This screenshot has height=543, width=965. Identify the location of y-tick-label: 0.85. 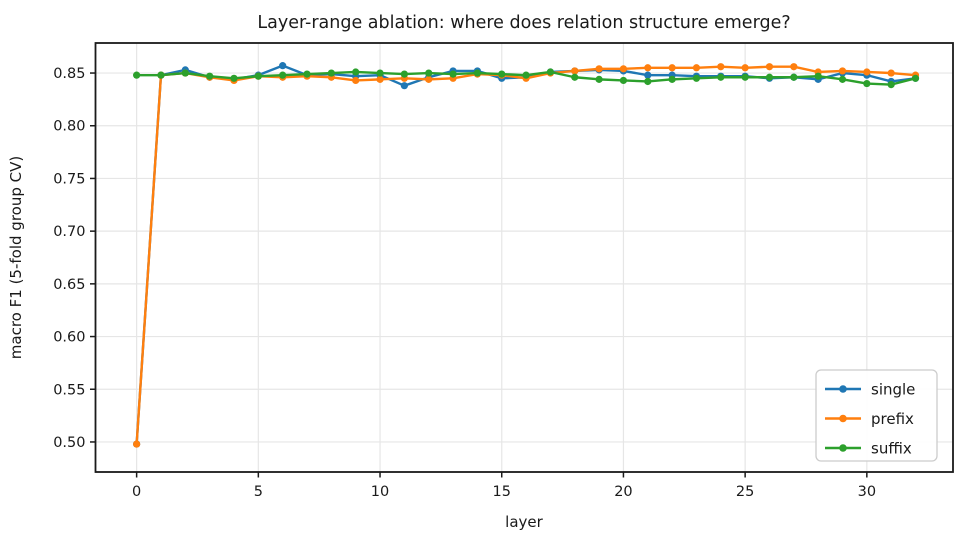
(69, 74).